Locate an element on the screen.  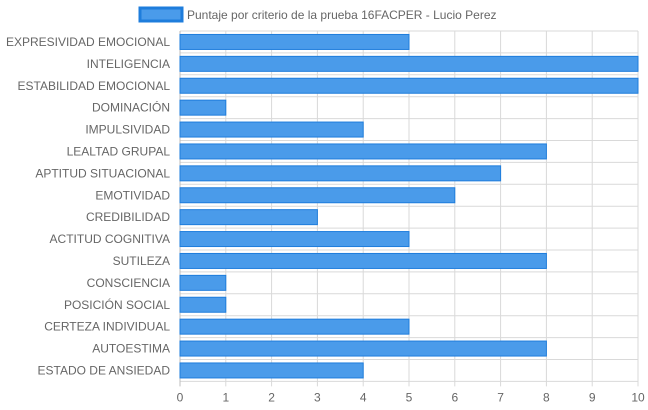
x-tick-label: 4 is located at coordinates (363, 397).